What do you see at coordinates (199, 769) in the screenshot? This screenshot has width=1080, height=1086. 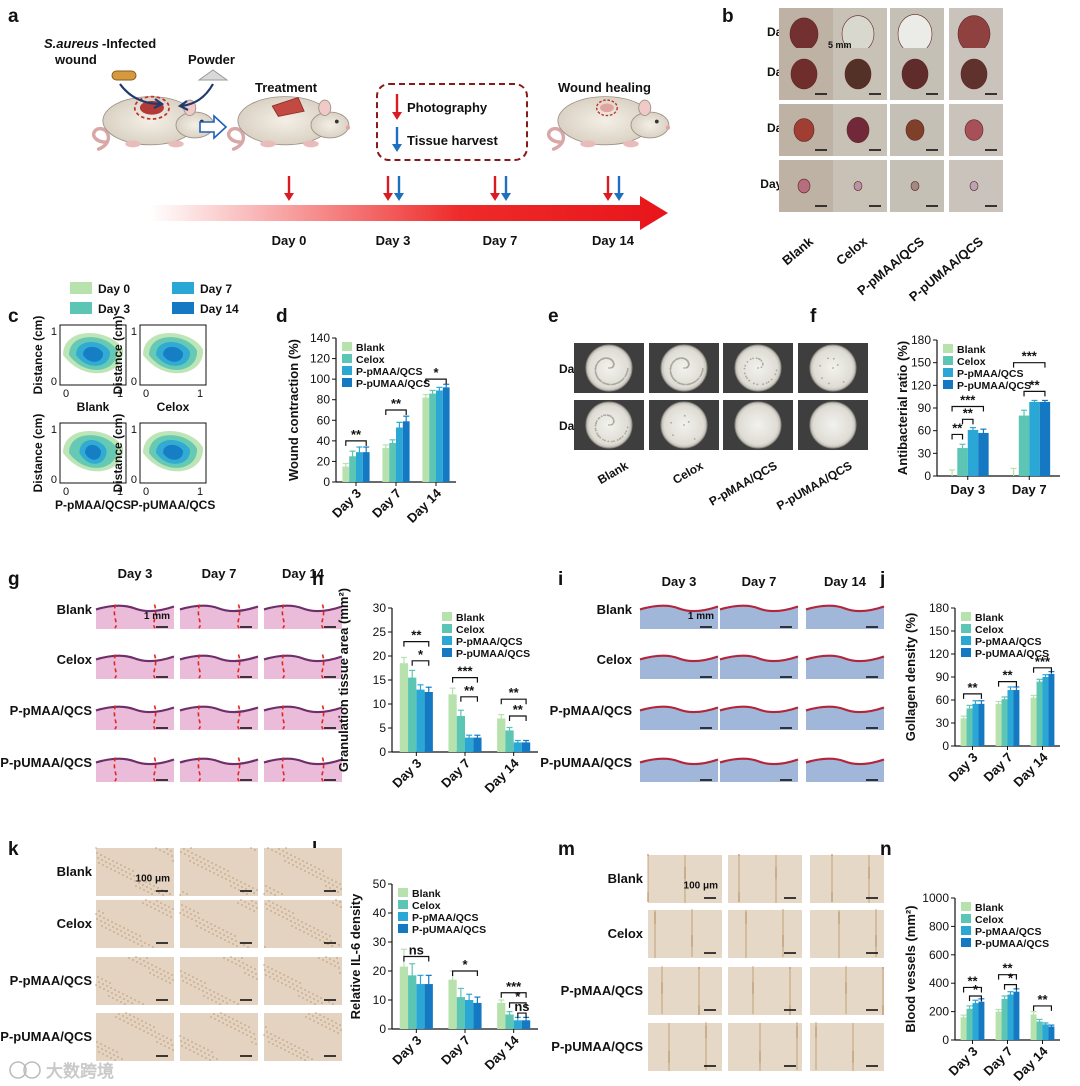 I see `wound-margin` at bounding box center [199, 769].